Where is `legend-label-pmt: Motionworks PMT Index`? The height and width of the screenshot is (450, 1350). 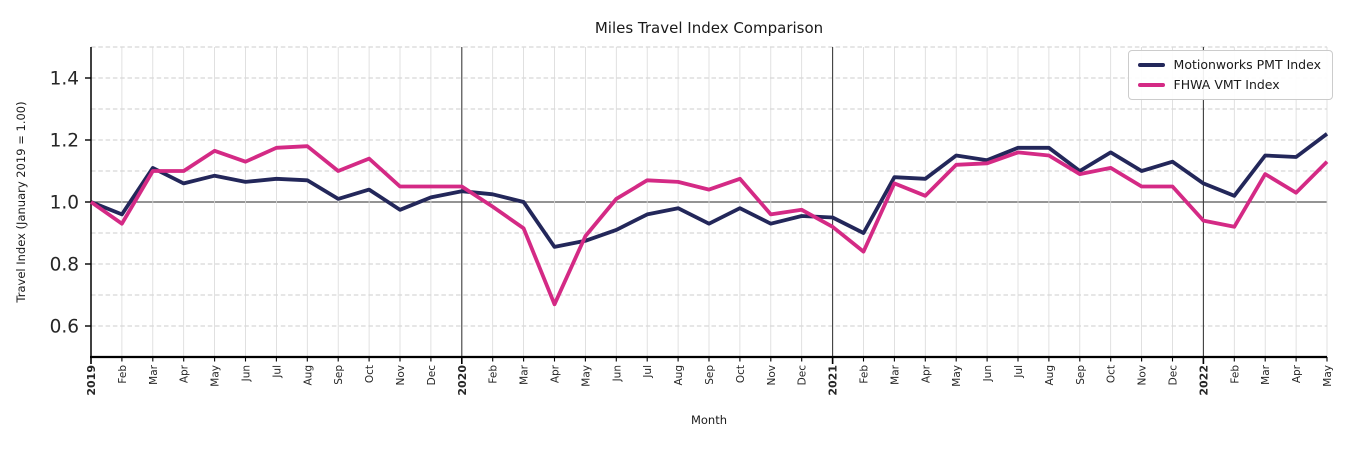
legend-label-pmt: Motionworks PMT Index is located at coordinates (1247, 64).